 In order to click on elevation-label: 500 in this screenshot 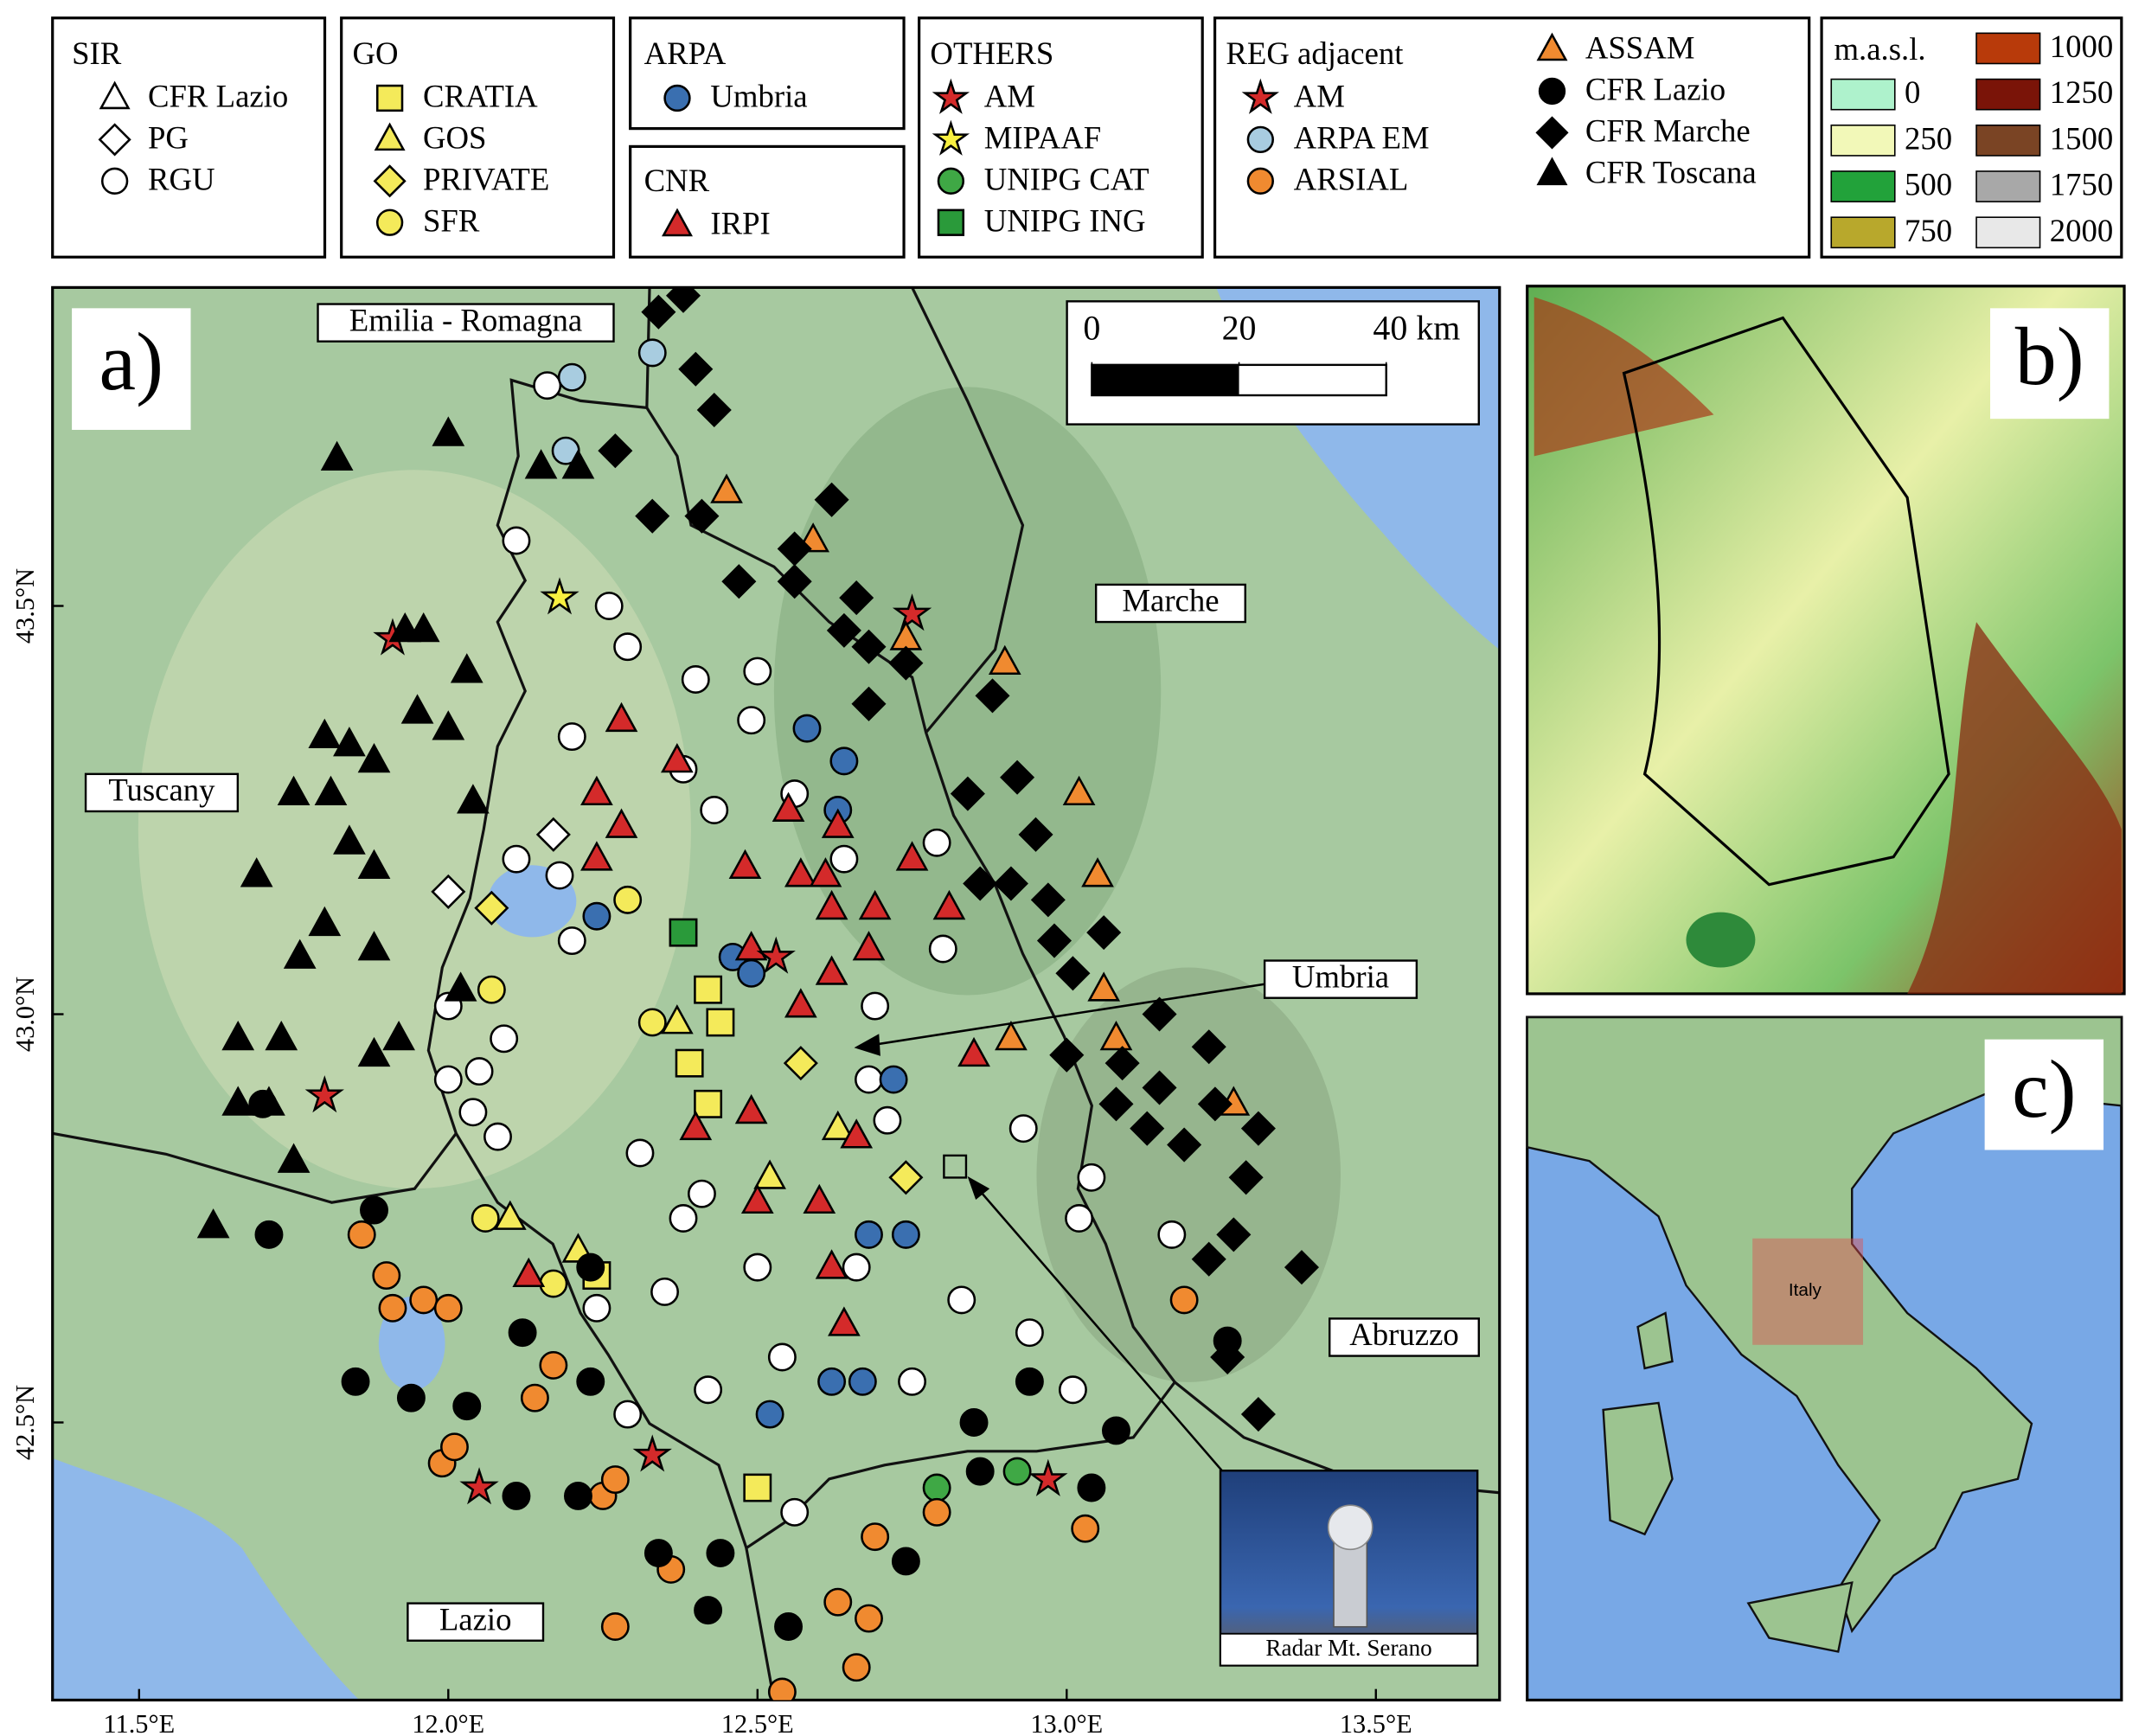, I will do `click(1928, 184)`.